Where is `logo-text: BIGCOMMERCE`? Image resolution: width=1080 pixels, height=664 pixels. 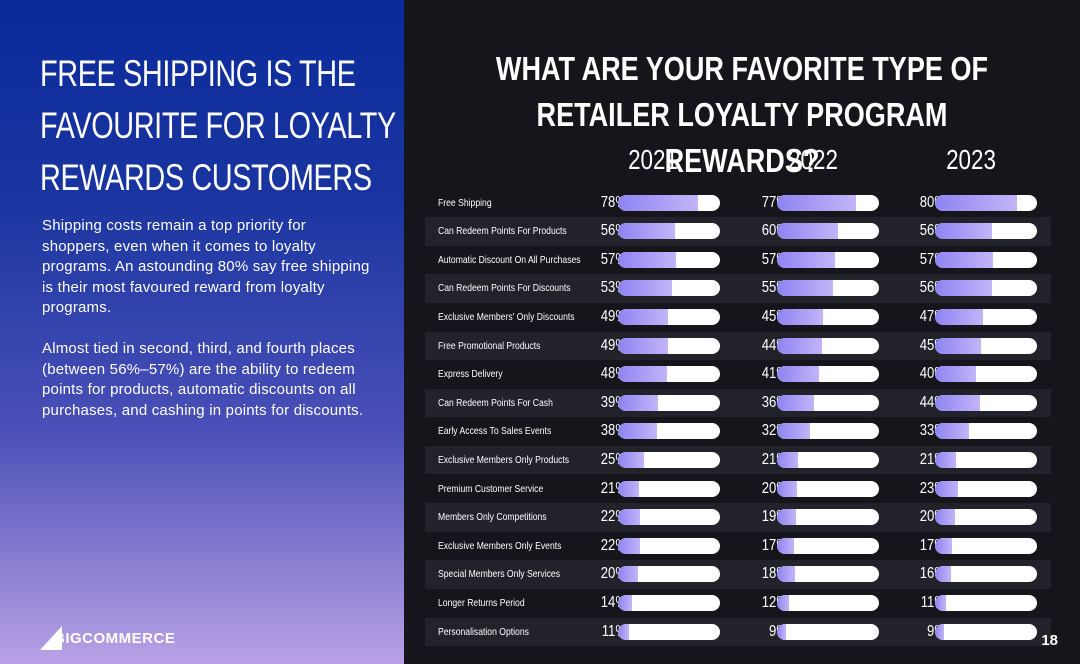 logo-text: BIGCOMMERCE is located at coordinates (115, 638).